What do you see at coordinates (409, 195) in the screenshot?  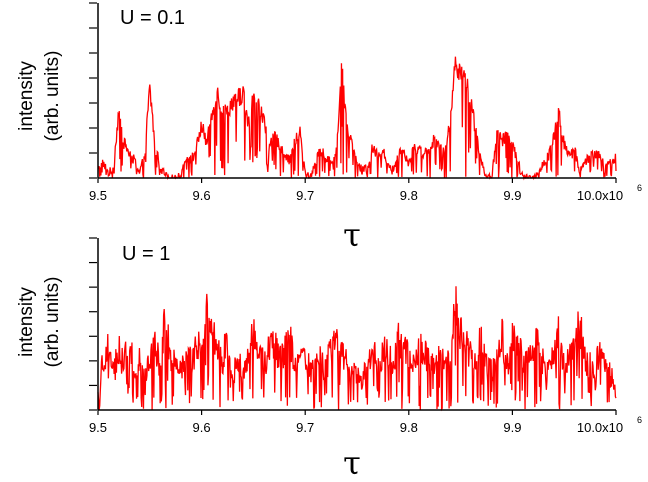 I see `x-tick-label-top-3: 9.8` at bounding box center [409, 195].